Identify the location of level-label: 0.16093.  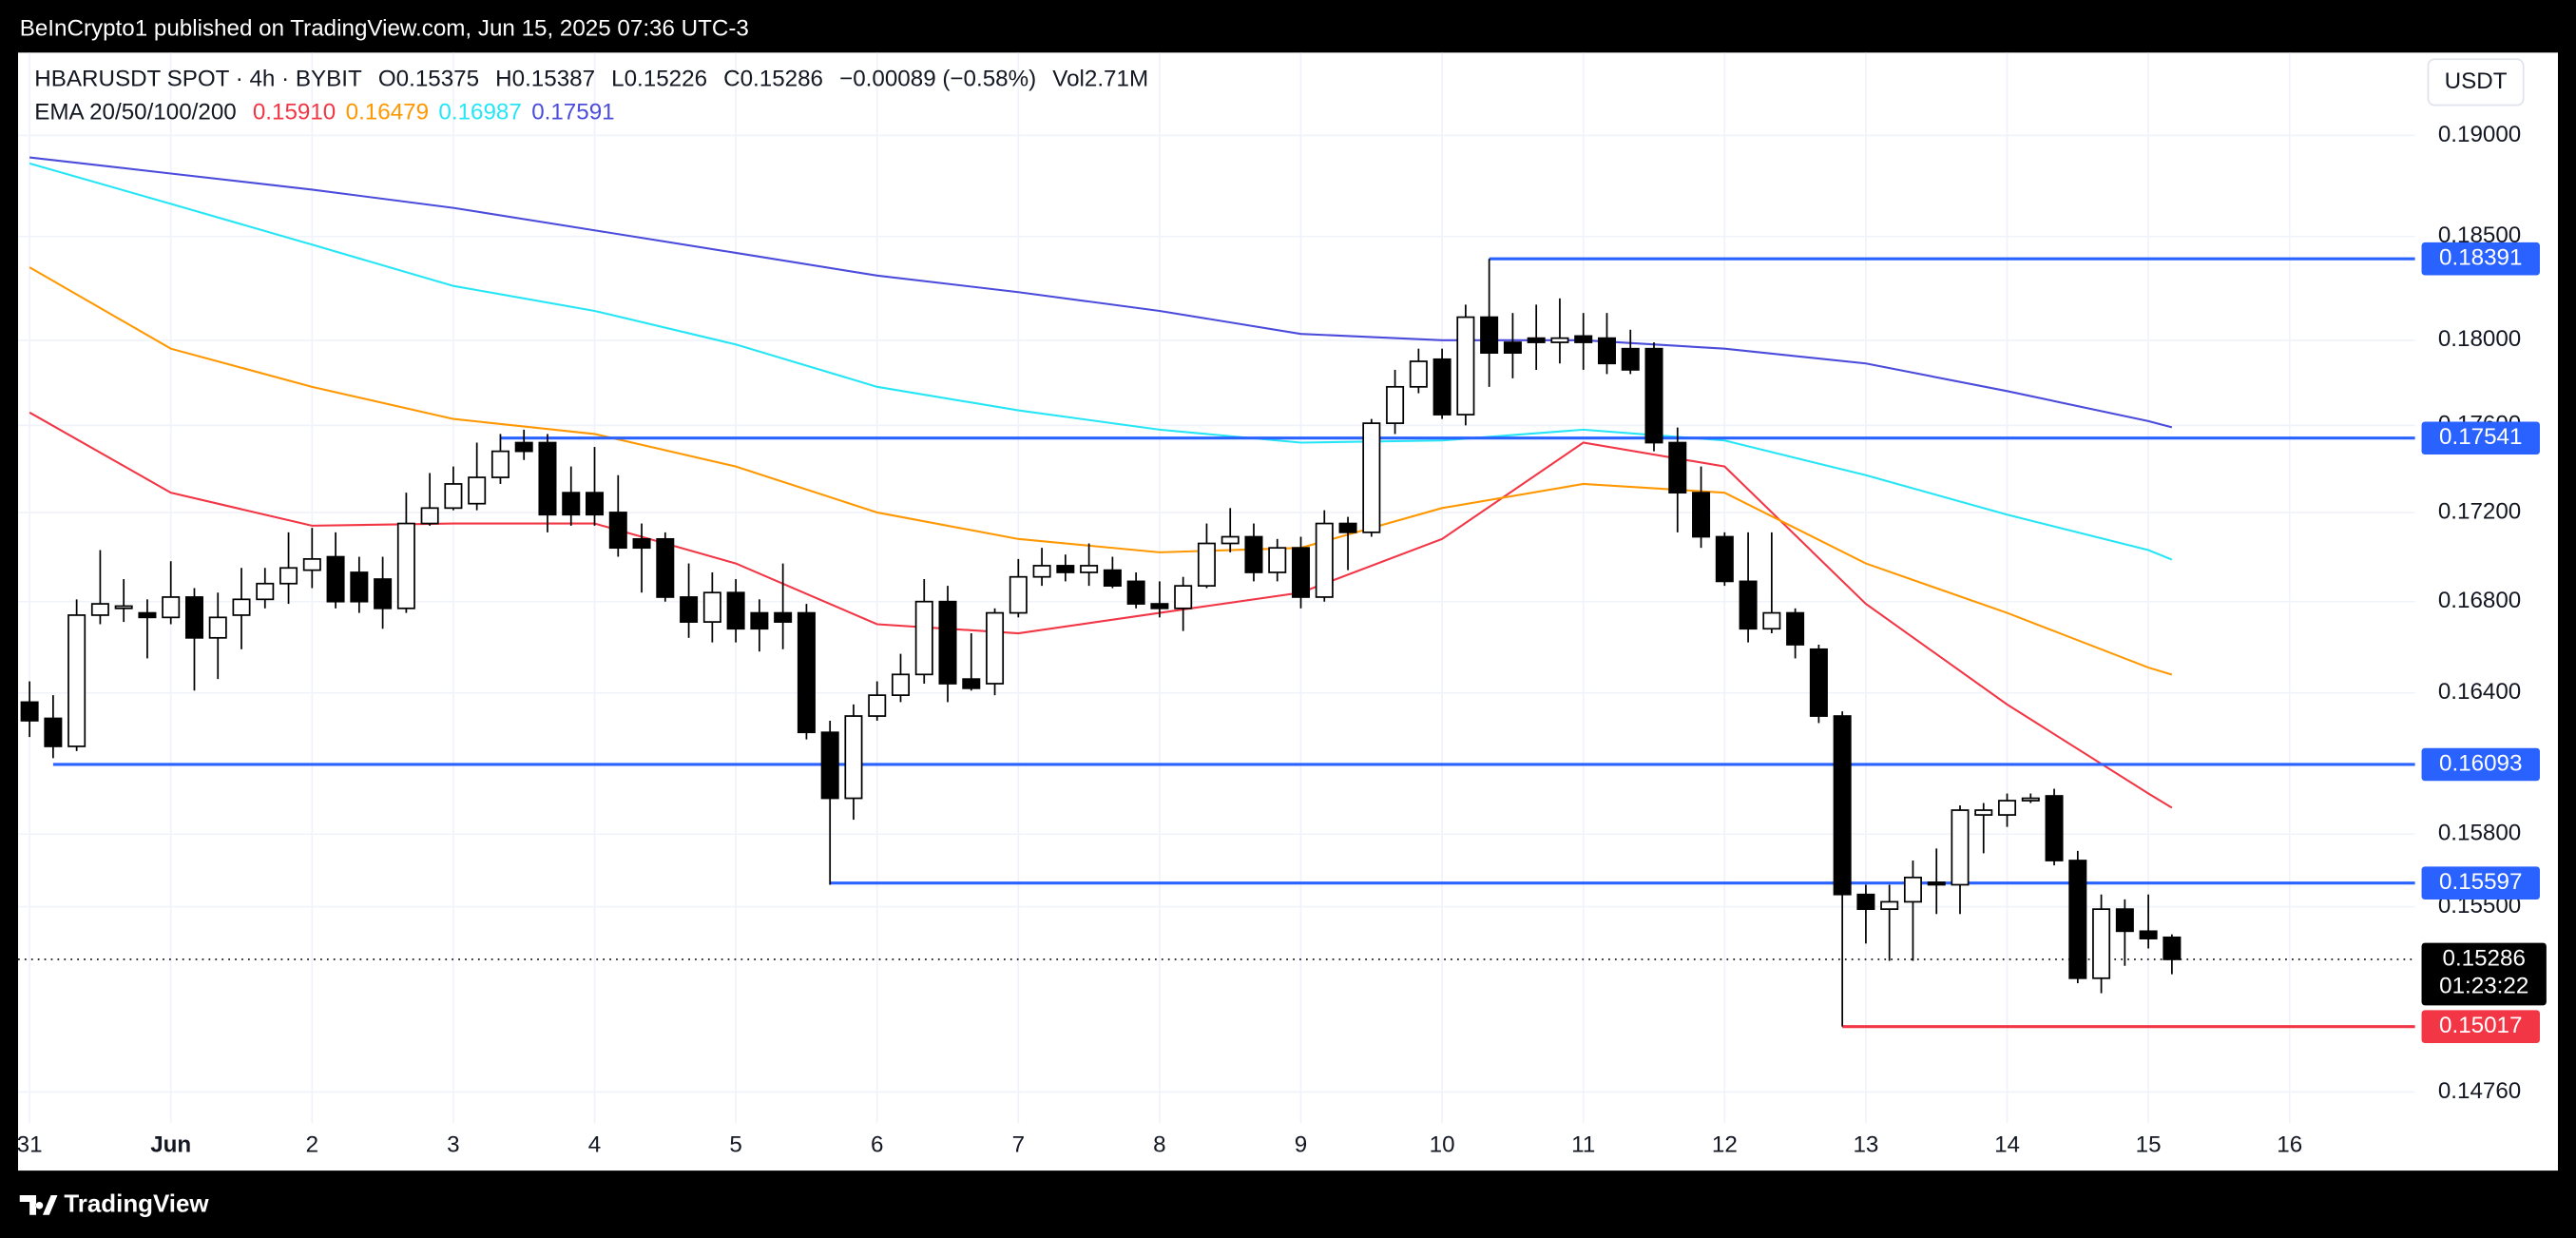
(2481, 763).